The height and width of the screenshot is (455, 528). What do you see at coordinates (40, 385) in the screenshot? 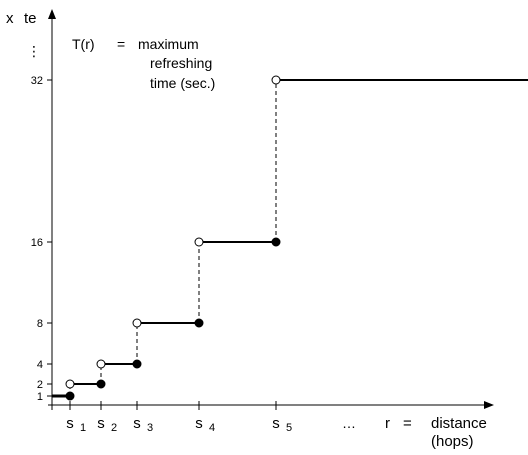
I see `y-tick-label-2: 2` at bounding box center [40, 385].